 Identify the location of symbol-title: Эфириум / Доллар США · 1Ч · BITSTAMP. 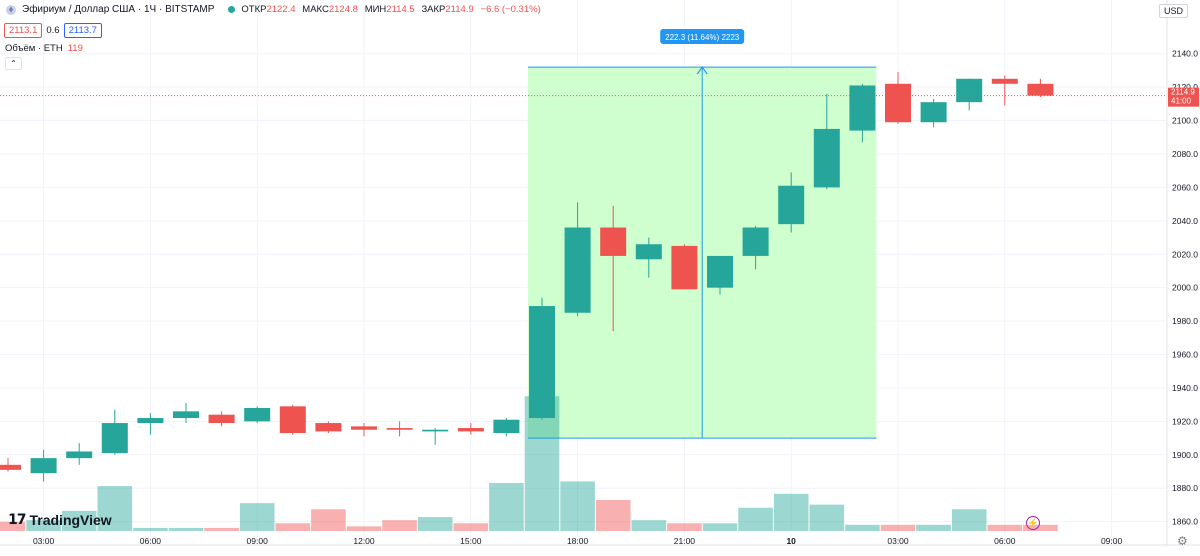
(118, 9).